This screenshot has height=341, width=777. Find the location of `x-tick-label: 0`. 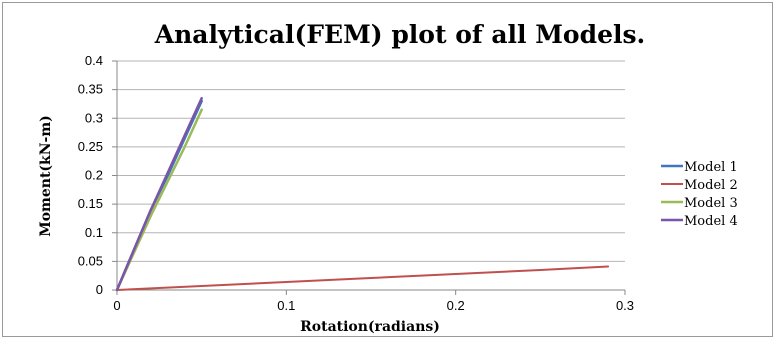

x-tick-label: 0 is located at coordinates (116, 305).